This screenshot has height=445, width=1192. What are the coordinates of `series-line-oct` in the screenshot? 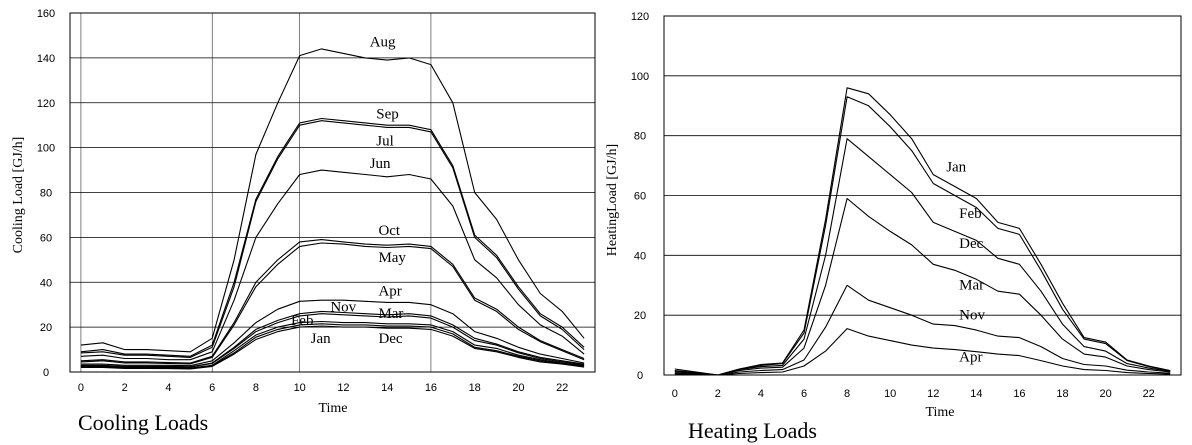 It's located at (332, 301).